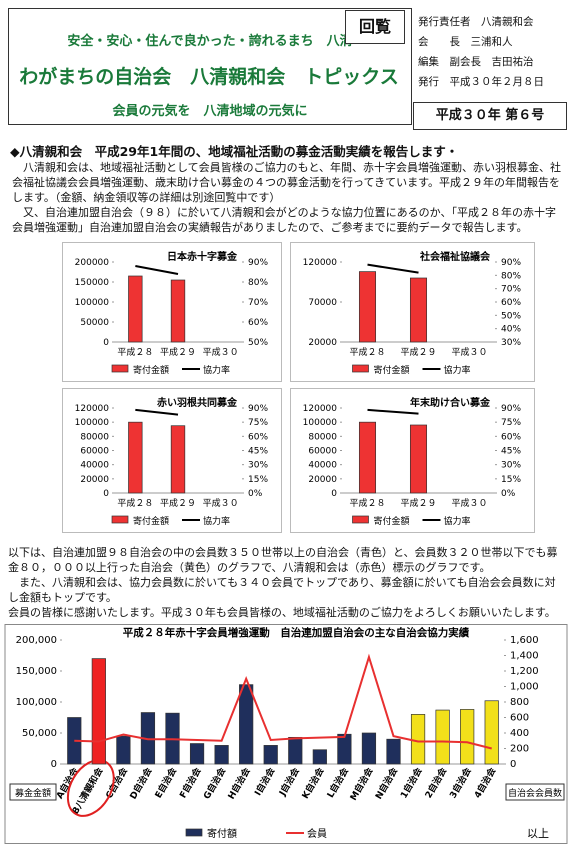  Describe the element at coordinates (524, 656) in the screenshot. I see `y2-tick-label: 1,400` at that location.